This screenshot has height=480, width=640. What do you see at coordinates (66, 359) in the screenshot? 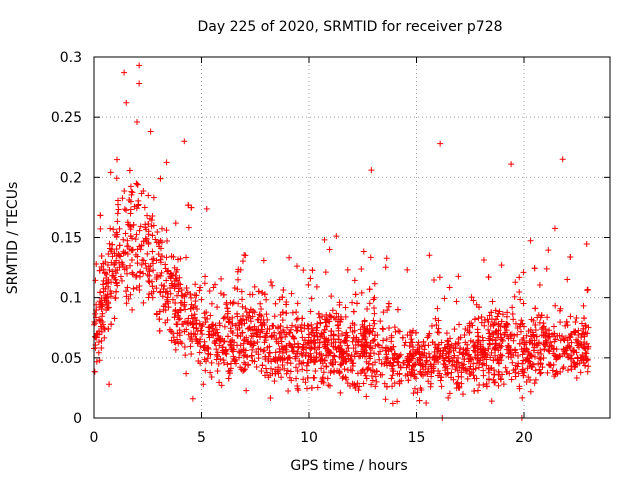
I see `y-tick-label: 0.05` at bounding box center [66, 359].